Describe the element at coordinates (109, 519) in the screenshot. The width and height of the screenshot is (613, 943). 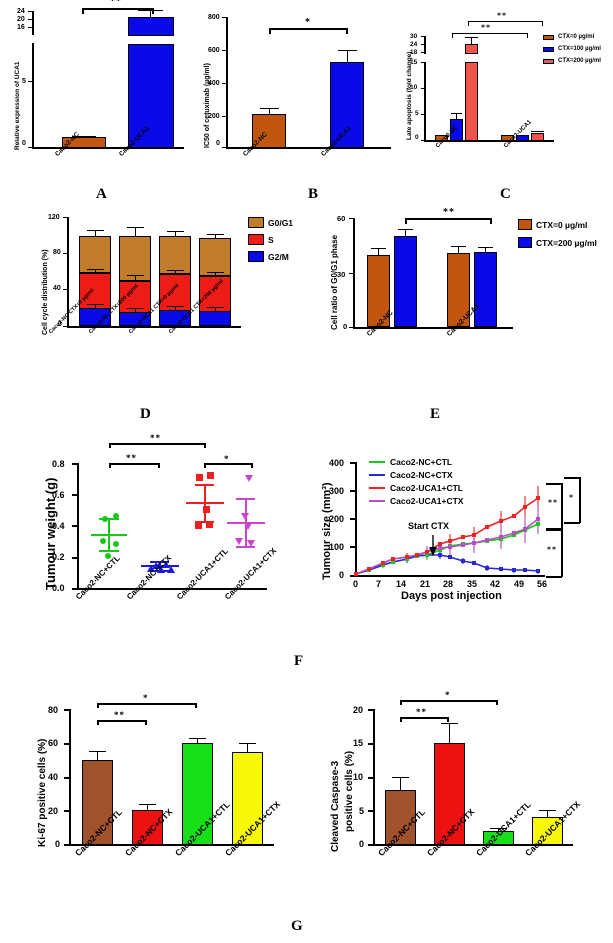
I see `panel-f-weight-sdcap-top-g1` at that location.